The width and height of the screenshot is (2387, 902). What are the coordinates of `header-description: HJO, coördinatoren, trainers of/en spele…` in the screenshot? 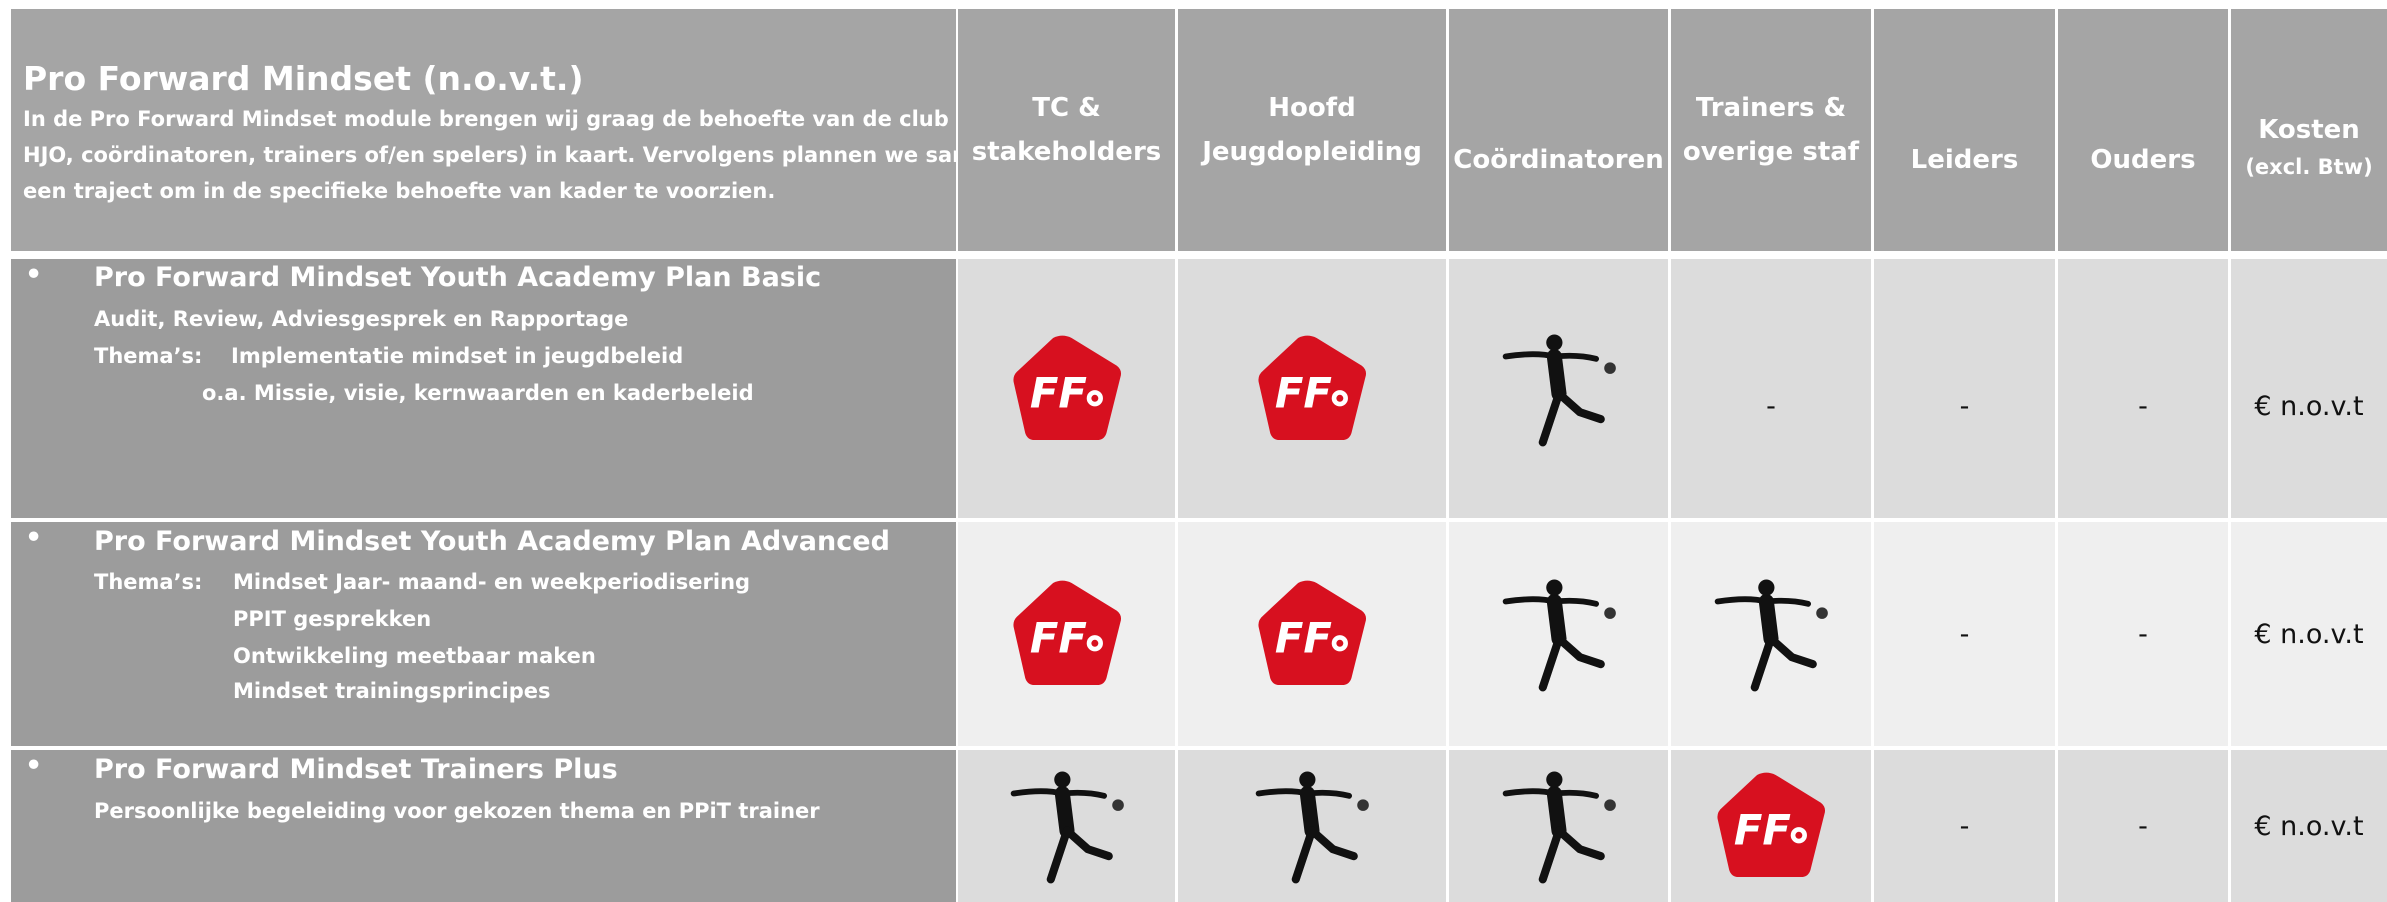 It's located at (513, 155).